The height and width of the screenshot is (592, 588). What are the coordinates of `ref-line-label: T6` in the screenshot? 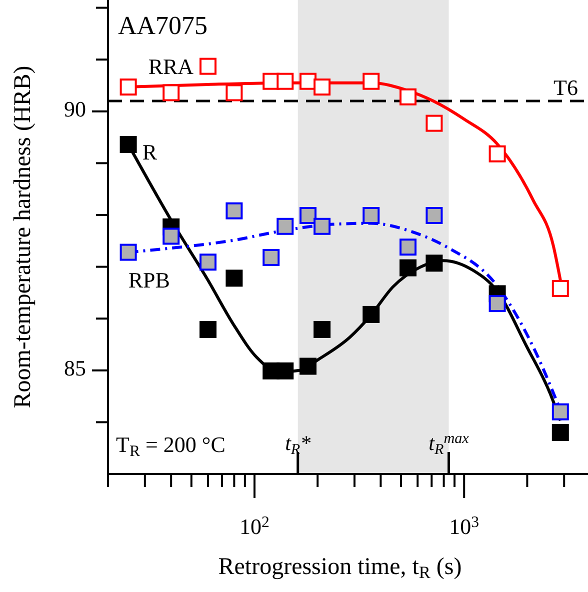 It's located at (566, 87).